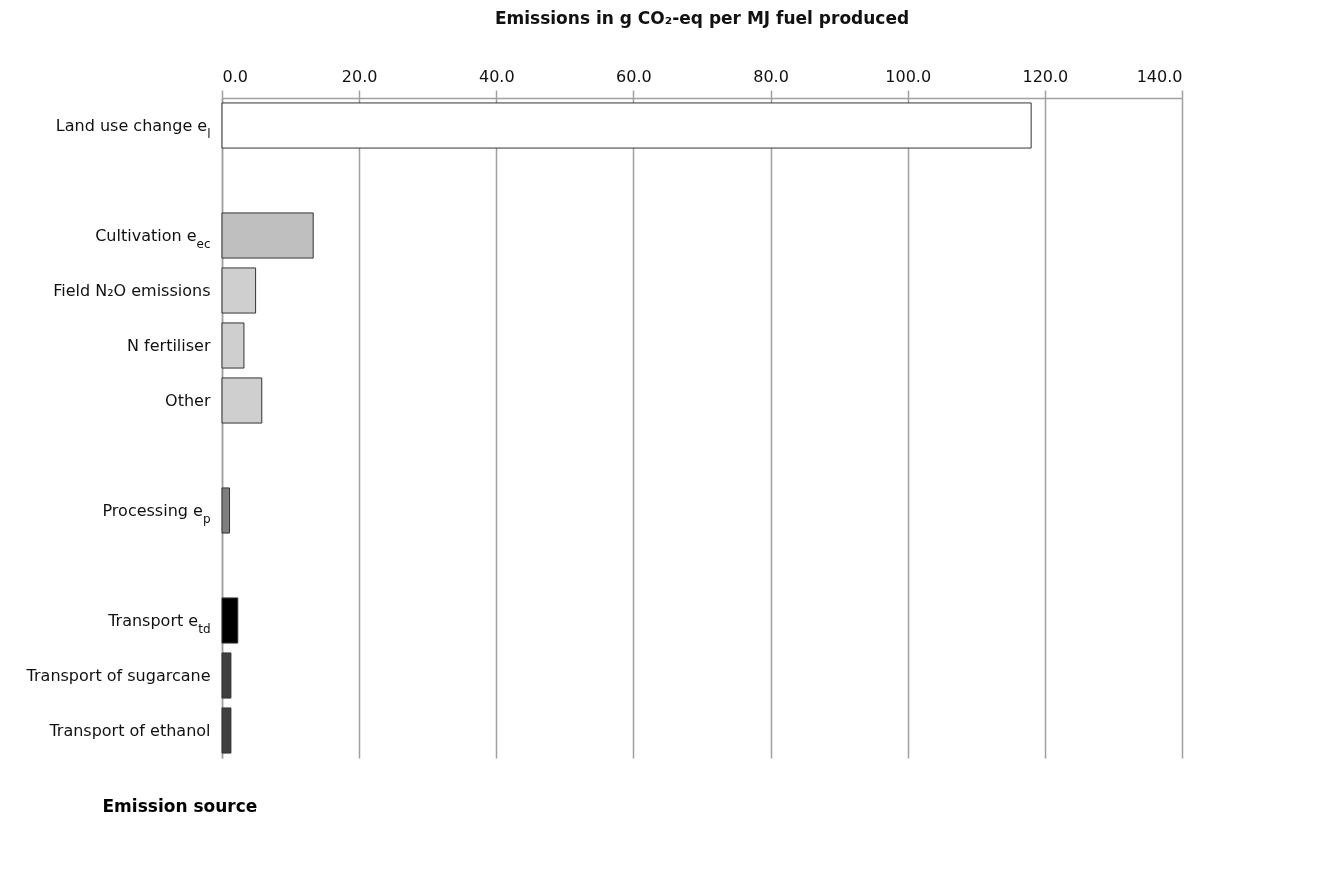  Describe the element at coordinates (702, 18) in the screenshot. I see `chart-title: Emissions in g CO₂-eq per MJ fuel produced` at that location.